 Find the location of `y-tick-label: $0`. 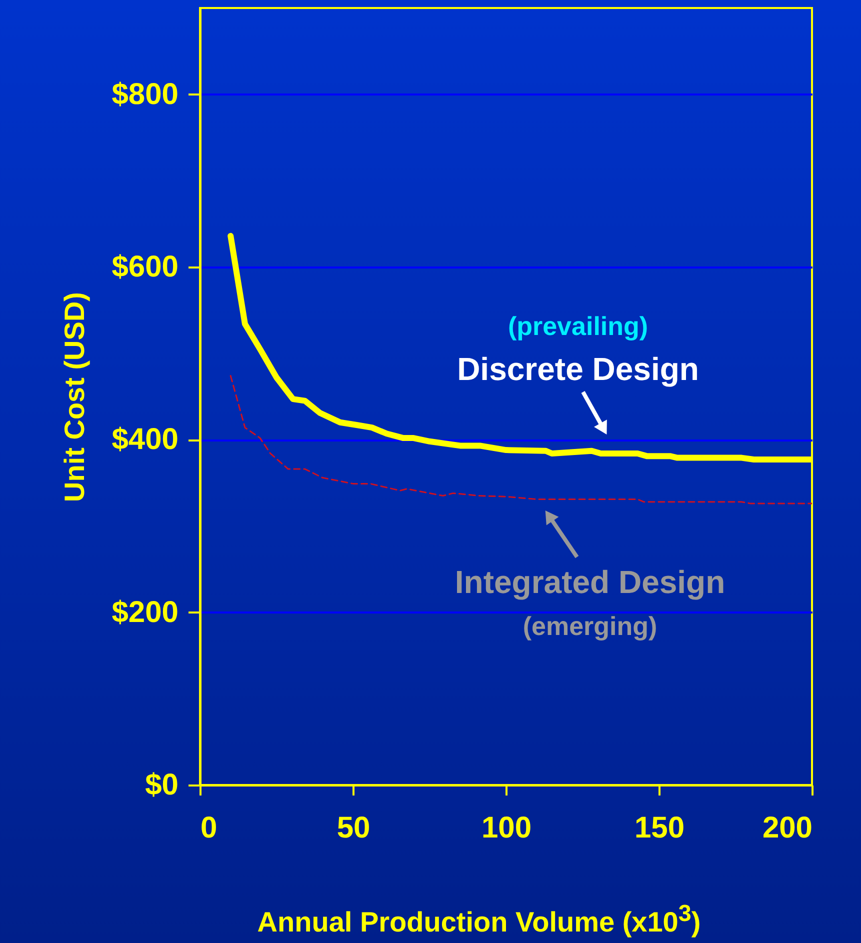

y-tick-label: $0 is located at coordinates (161, 785).